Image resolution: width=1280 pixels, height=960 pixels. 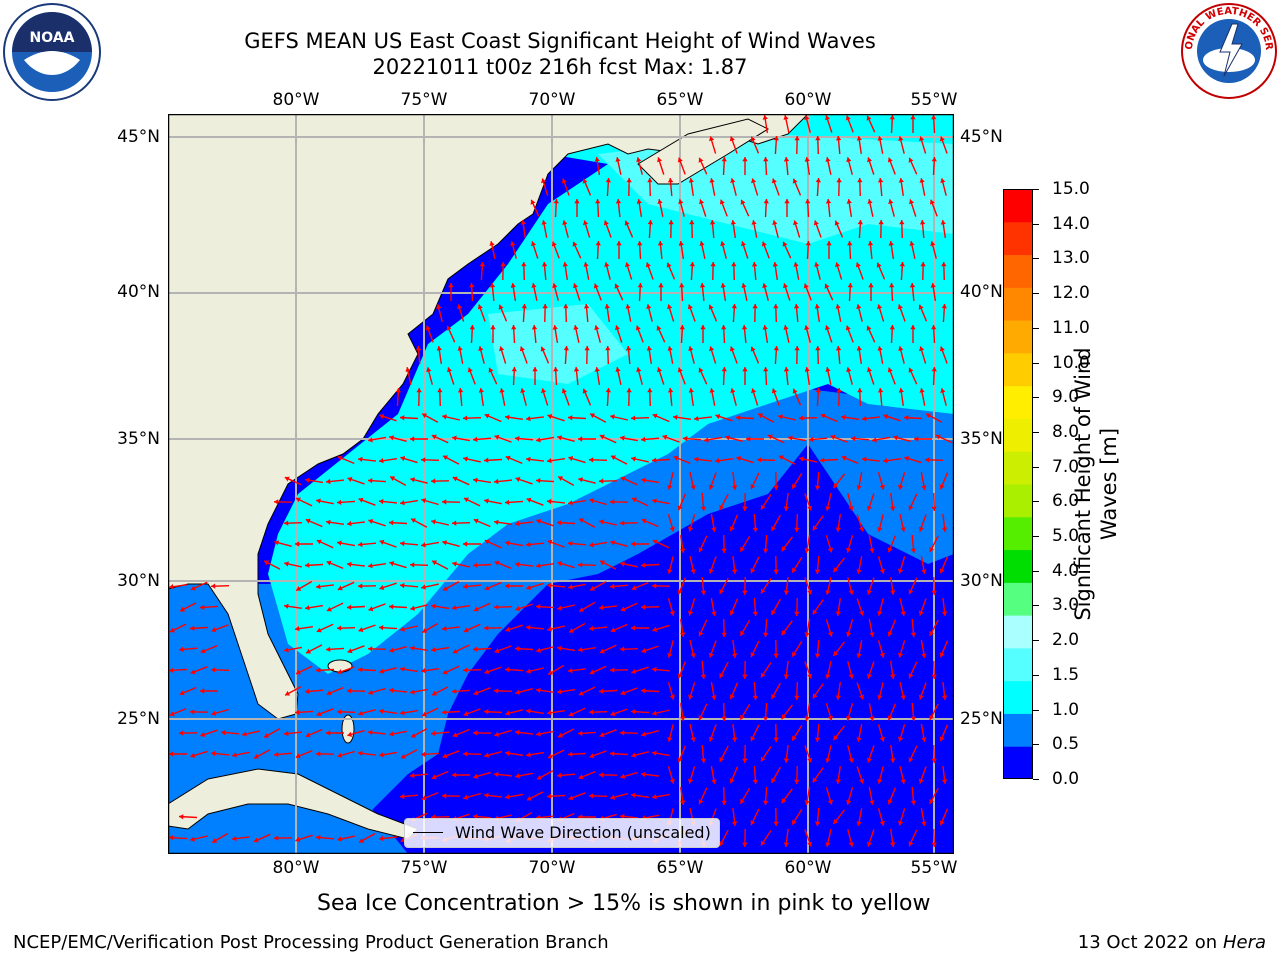 What do you see at coordinates (1244, 942) in the screenshot?
I see `footer-host: Hera` at bounding box center [1244, 942].